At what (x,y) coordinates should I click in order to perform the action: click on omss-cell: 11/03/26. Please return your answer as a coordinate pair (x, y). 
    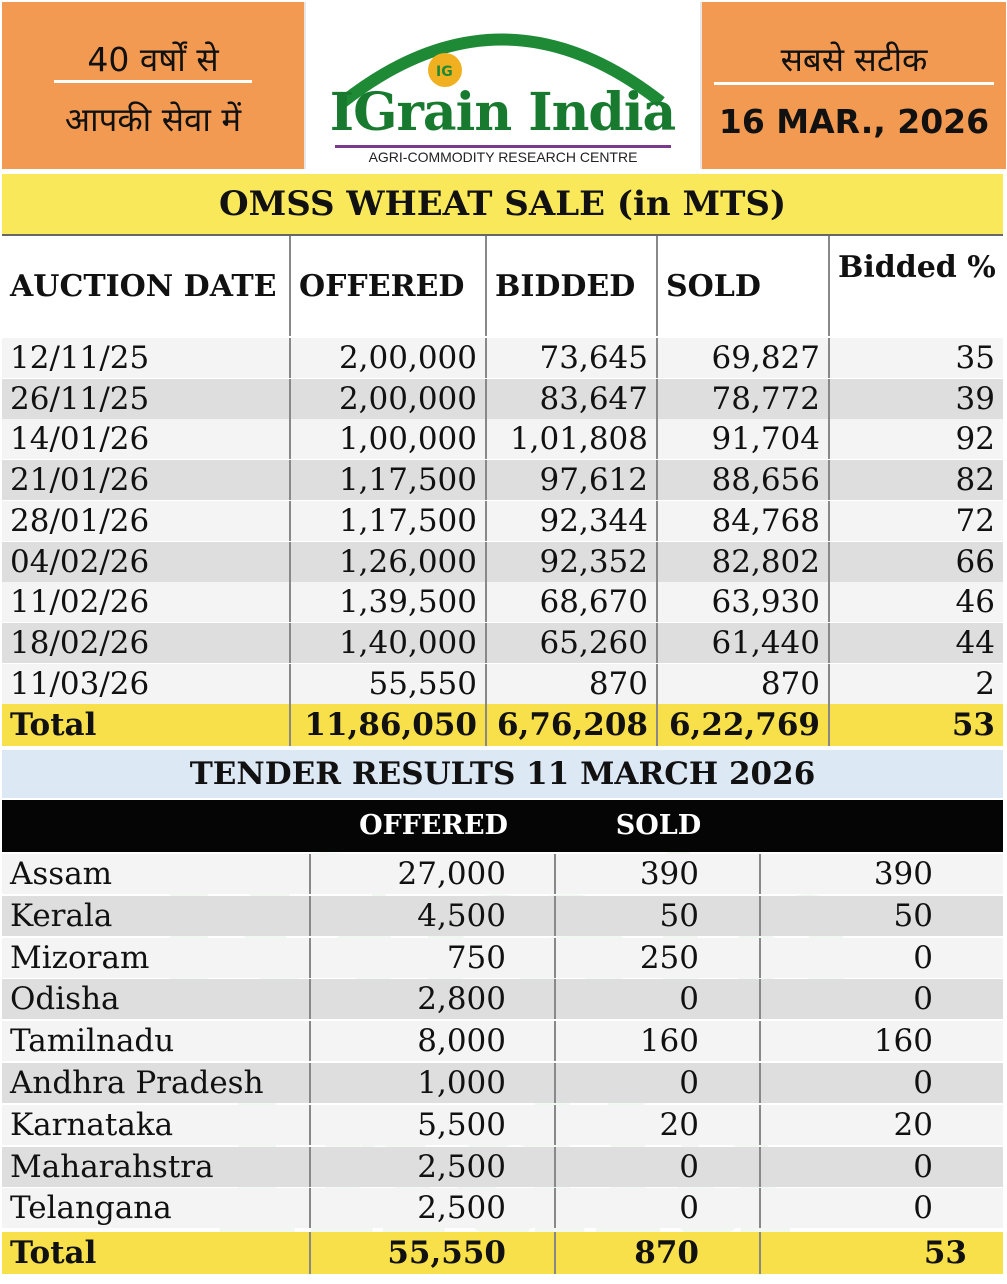
    Looking at the image, I should click on (146, 683).